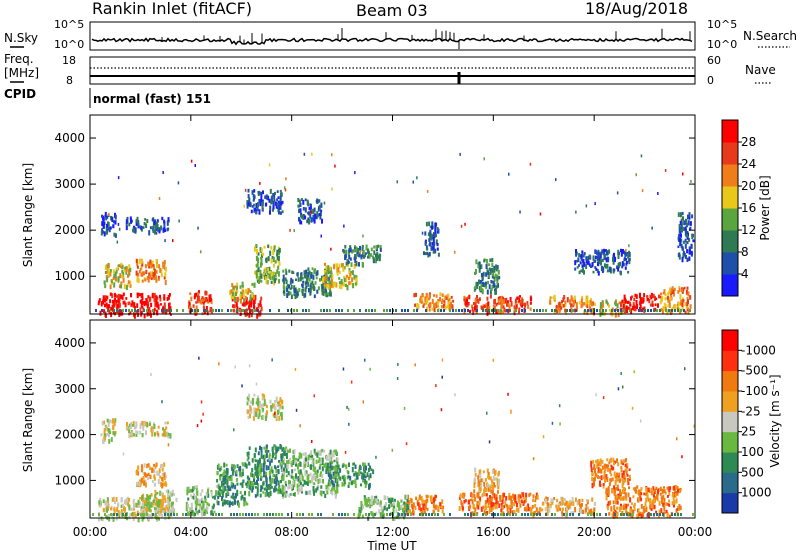 The height and width of the screenshot is (554, 800). Describe the element at coordinates (730, 241) in the screenshot. I see `power-cbar-swatch` at that location.